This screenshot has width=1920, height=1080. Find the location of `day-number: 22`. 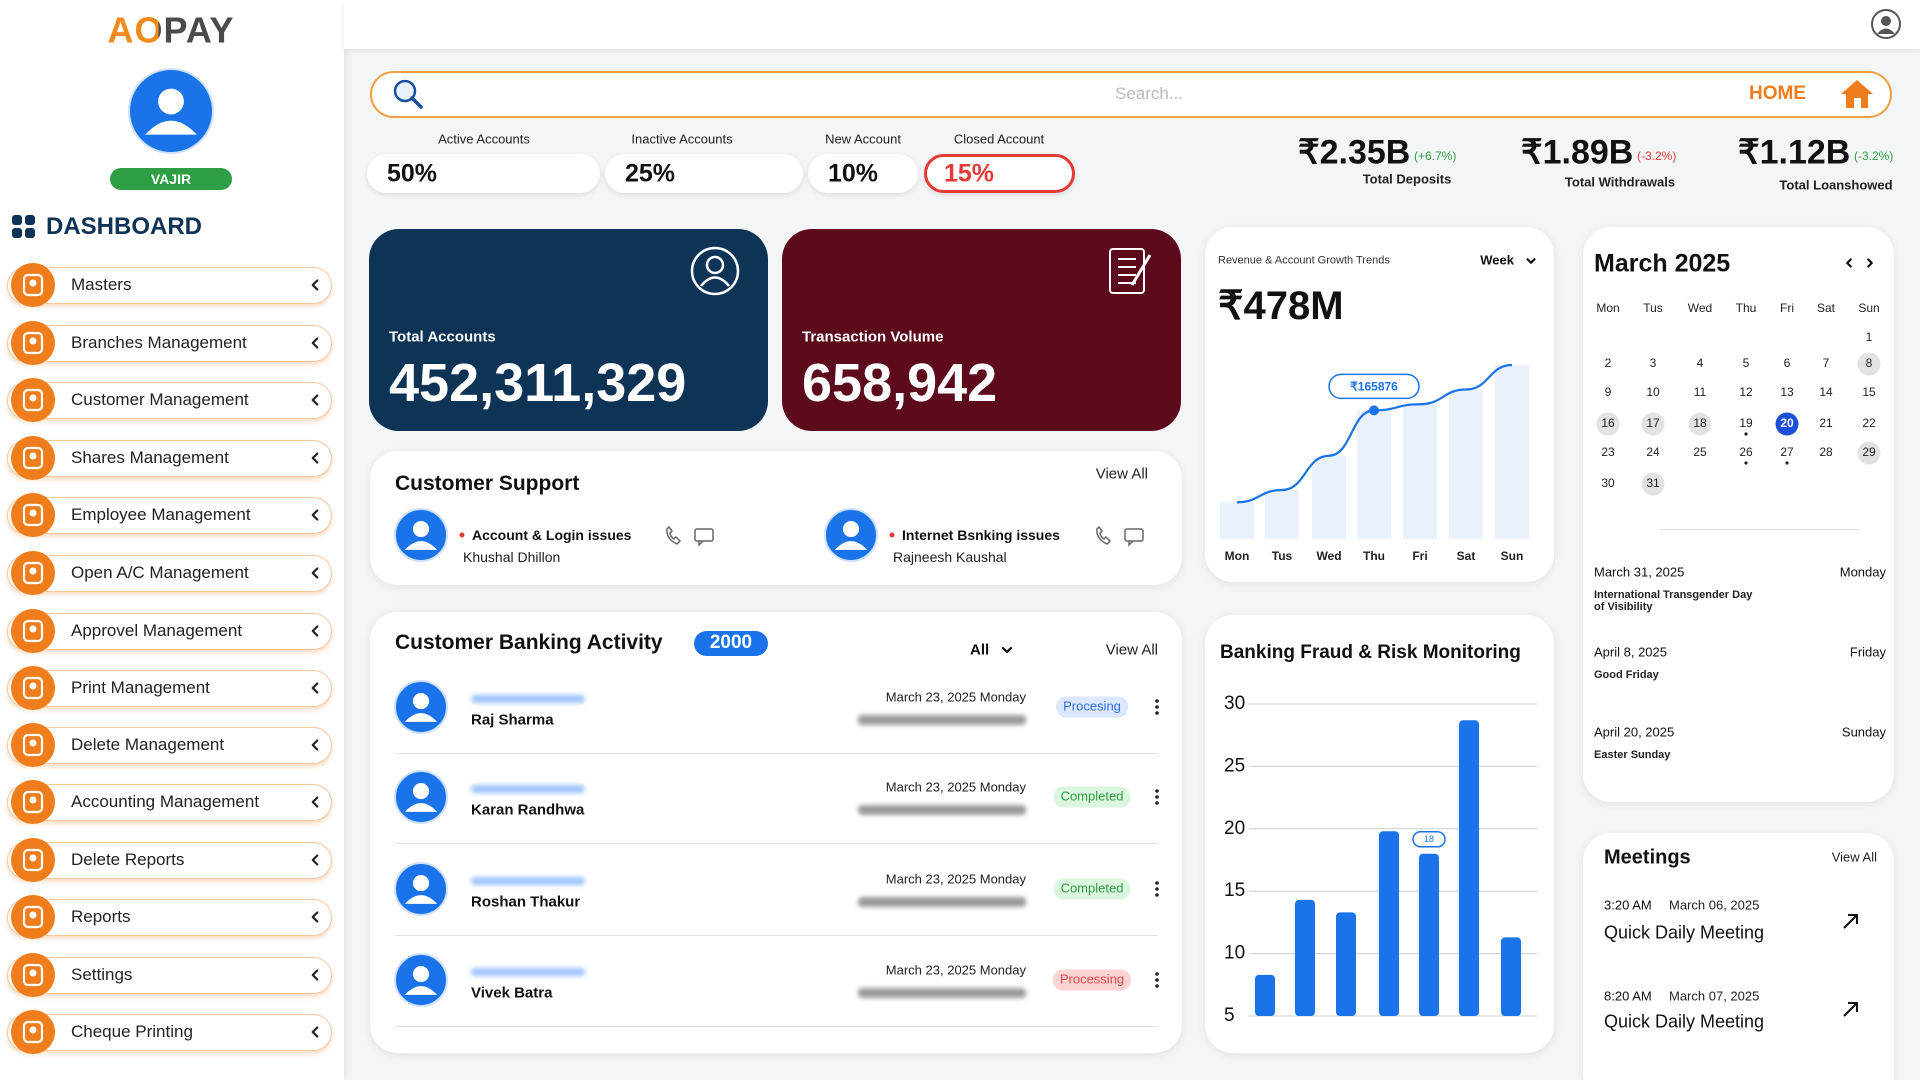

day-number: 22 is located at coordinates (1869, 423).